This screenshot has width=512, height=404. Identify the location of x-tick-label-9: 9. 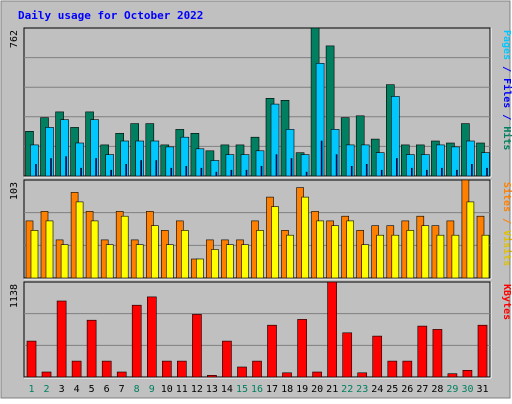
(152, 389).